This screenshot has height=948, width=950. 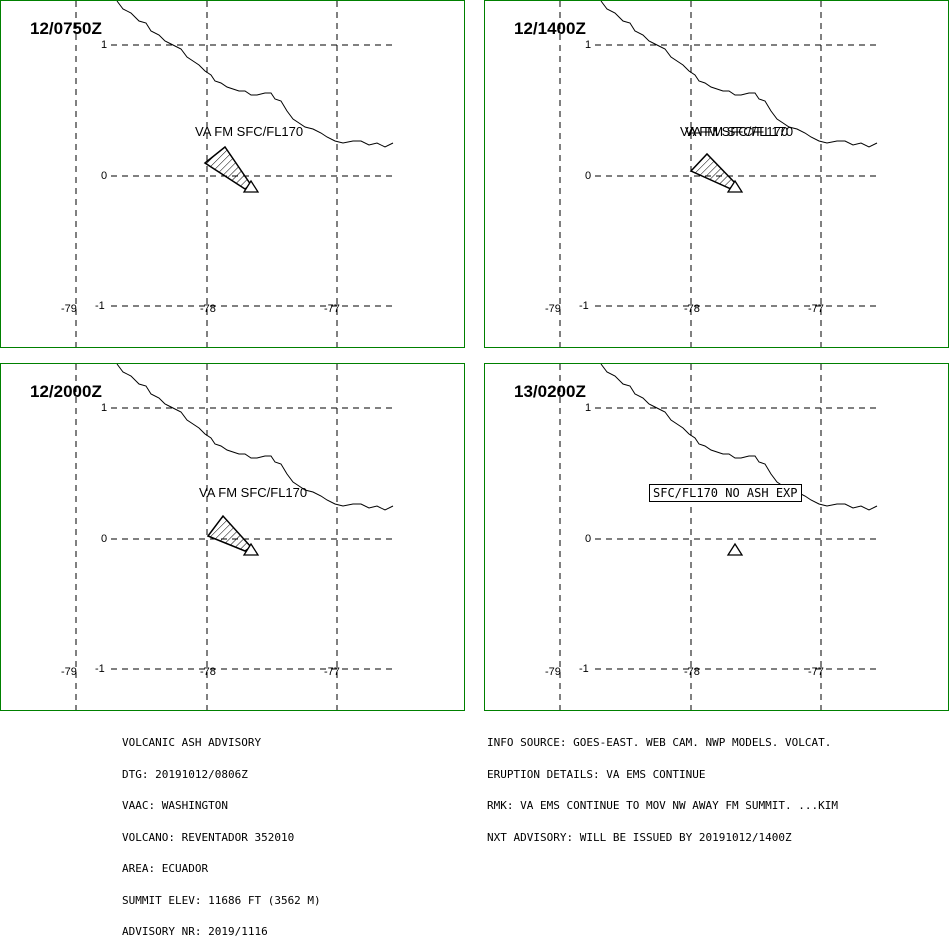 What do you see at coordinates (165, 868) in the screenshot?
I see `advisory-line: AREA: ECUADOR` at bounding box center [165, 868].